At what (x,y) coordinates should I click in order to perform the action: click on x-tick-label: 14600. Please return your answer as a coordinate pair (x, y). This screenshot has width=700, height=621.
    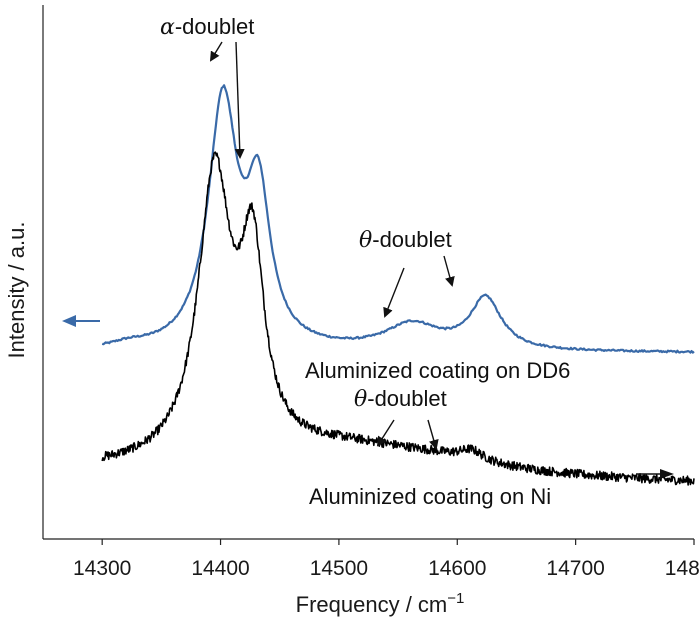
    Looking at the image, I should click on (457, 568).